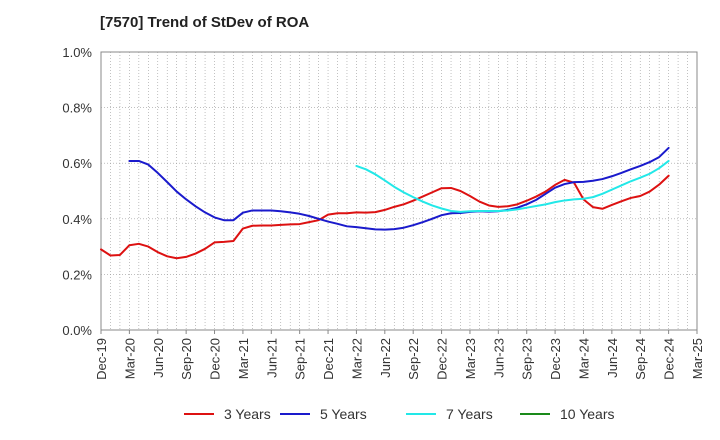 The height and width of the screenshot is (440, 720). Describe the element at coordinates (77, 163) in the screenshot. I see `y-tick-label: 0.6%` at that location.